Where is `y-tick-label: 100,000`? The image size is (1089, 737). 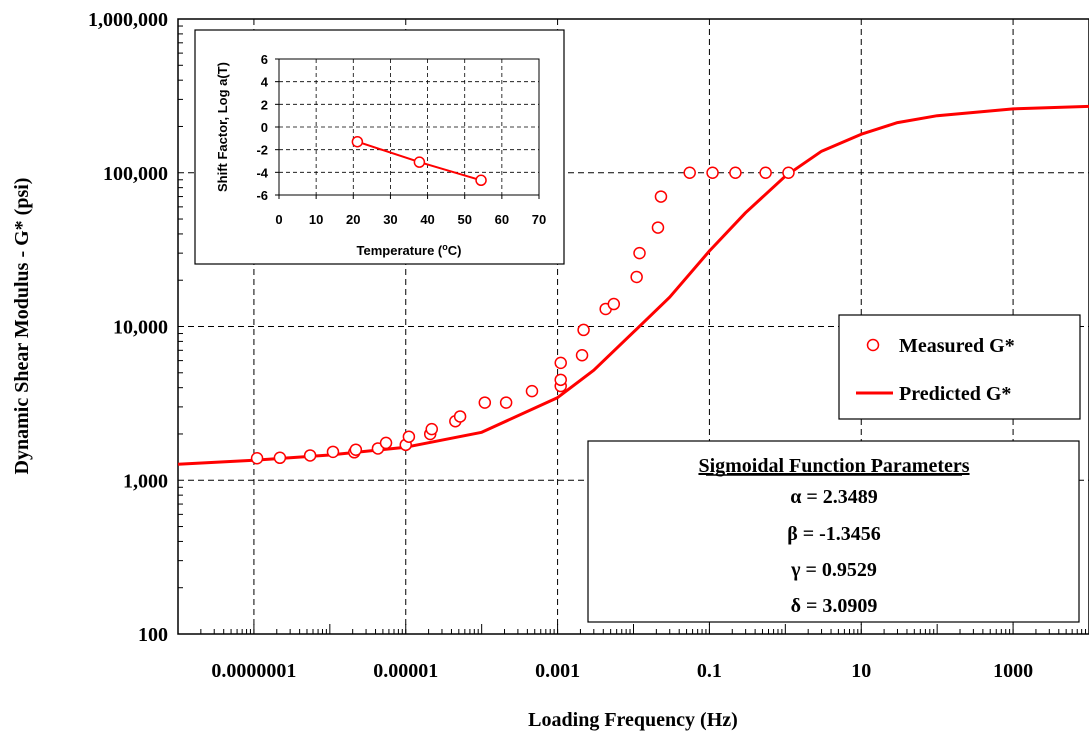
y-tick-label: 100,000 is located at coordinates (135, 174).